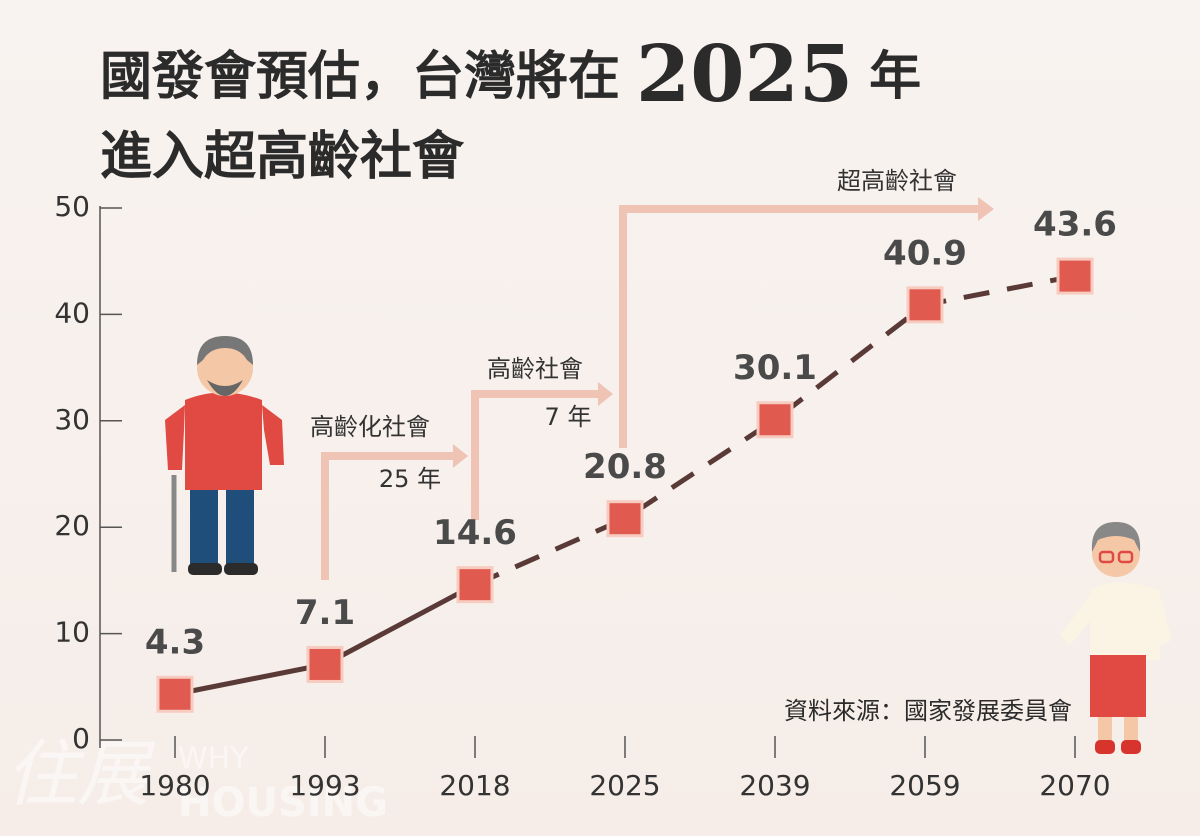  What do you see at coordinates (80, 774) in the screenshot?
I see `watermark-text: 住展` at bounding box center [80, 774].